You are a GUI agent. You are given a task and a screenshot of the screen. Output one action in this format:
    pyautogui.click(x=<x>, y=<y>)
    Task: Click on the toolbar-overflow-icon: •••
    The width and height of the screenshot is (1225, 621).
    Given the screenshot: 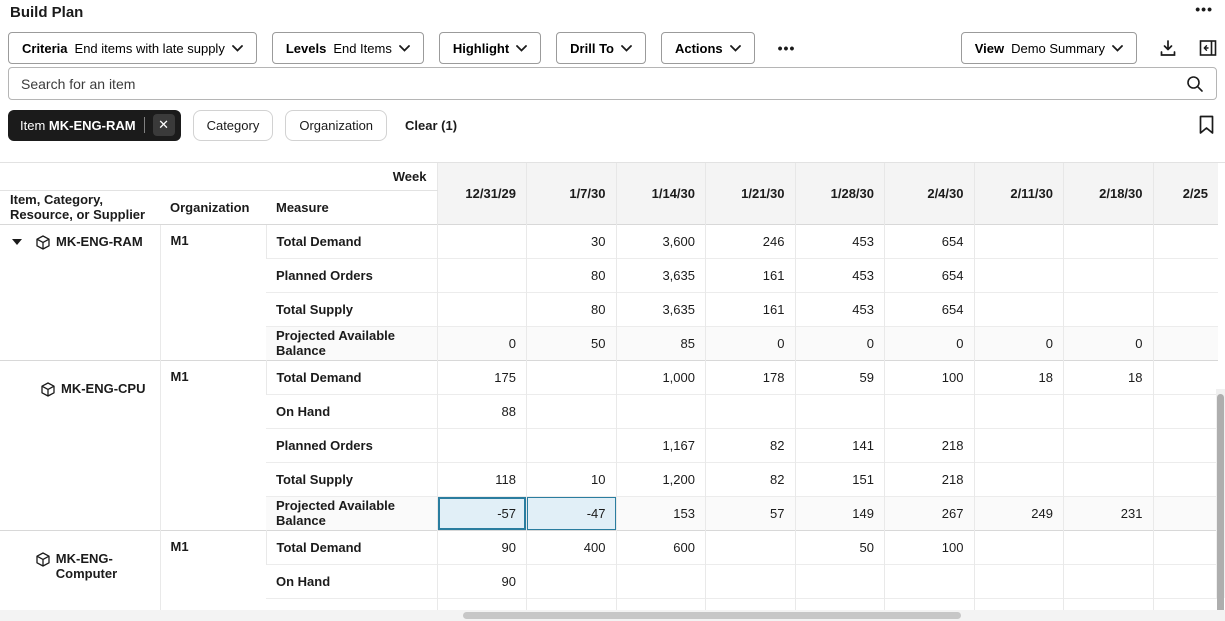 What is the action you would take?
    pyautogui.click(x=786, y=48)
    